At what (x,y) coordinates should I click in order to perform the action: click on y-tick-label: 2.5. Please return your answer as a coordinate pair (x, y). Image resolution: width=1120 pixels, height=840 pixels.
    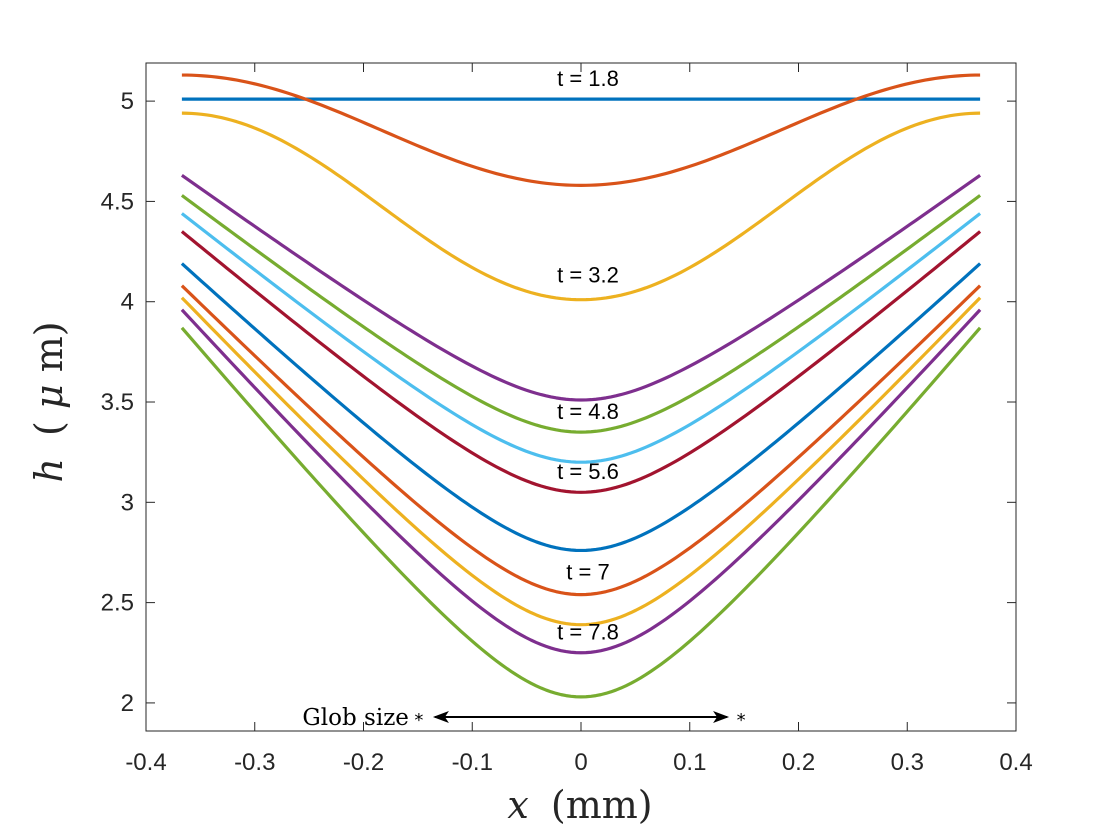
    Looking at the image, I should click on (117, 603).